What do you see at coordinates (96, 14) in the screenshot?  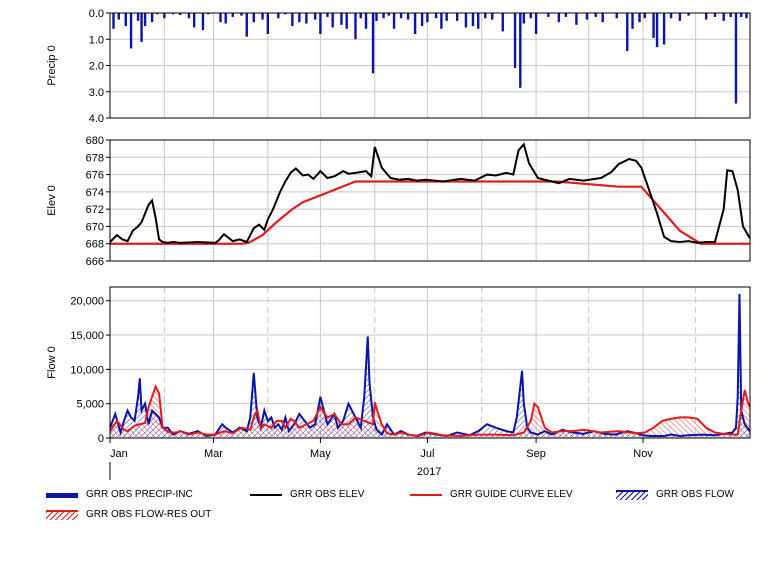 I see `y-tick-label: 0.0` at bounding box center [96, 14].